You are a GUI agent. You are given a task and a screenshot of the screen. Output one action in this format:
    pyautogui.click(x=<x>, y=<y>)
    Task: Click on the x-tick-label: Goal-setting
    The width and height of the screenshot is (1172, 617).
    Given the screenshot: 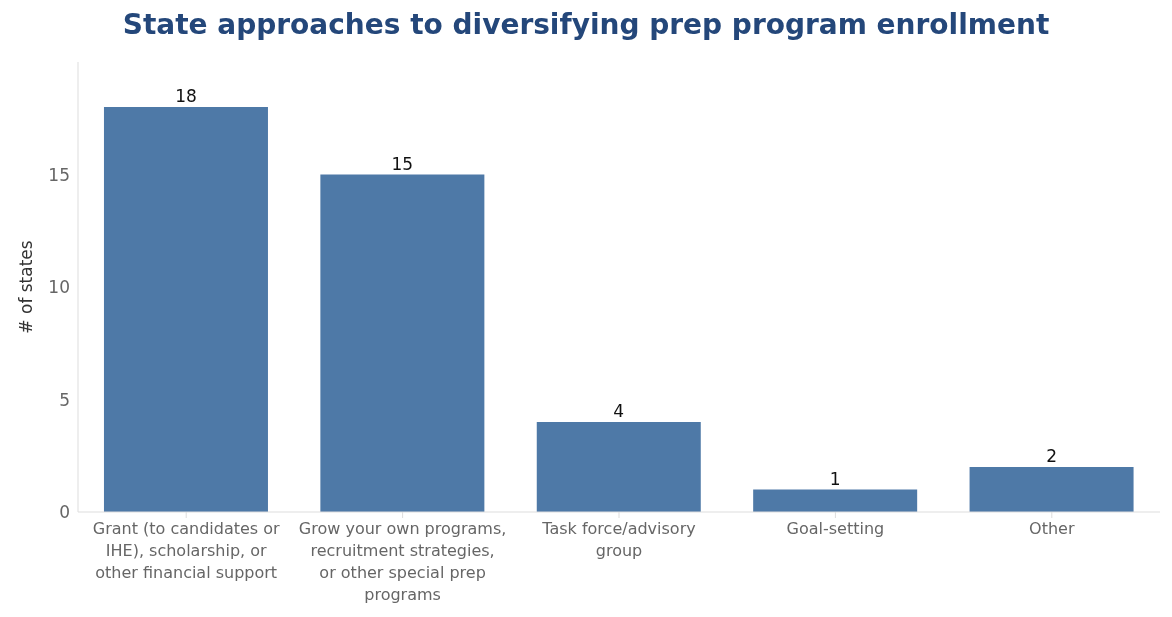 What is the action you would take?
    pyautogui.click(x=835, y=528)
    